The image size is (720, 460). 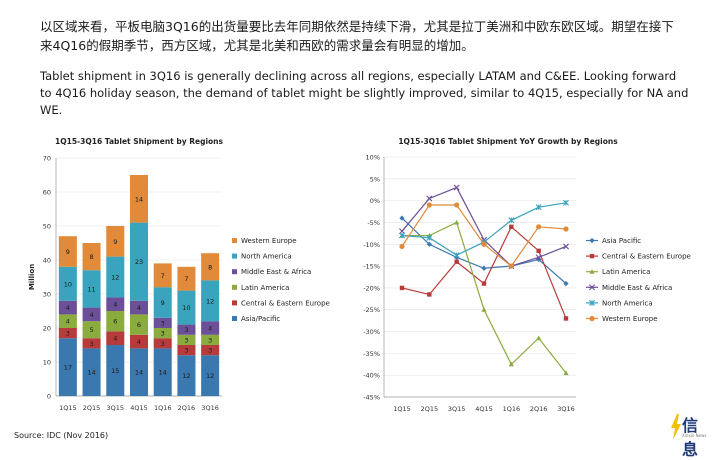 What do you see at coordinates (371, 398) in the screenshot?
I see `line-y-tick-label: -45%` at bounding box center [371, 398].